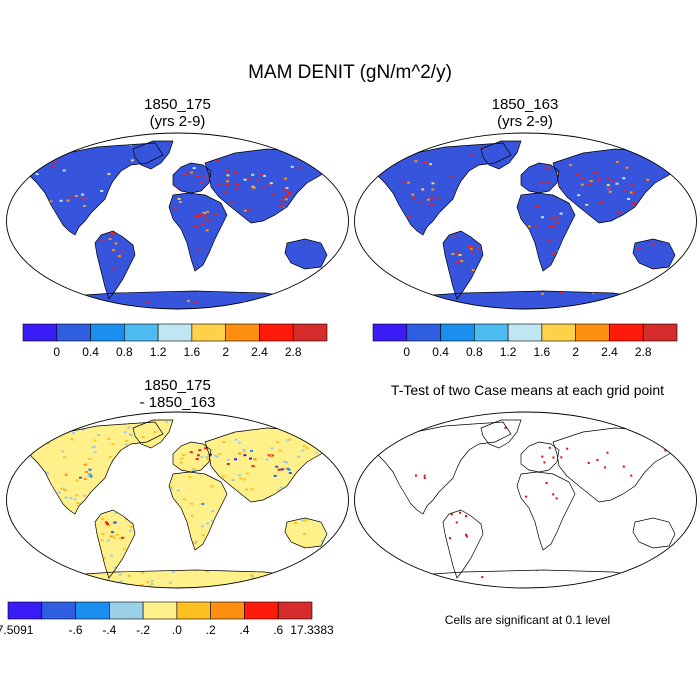 The width and height of the screenshot is (700, 700). I want to click on colorbar-label: .4, so click(244, 630).